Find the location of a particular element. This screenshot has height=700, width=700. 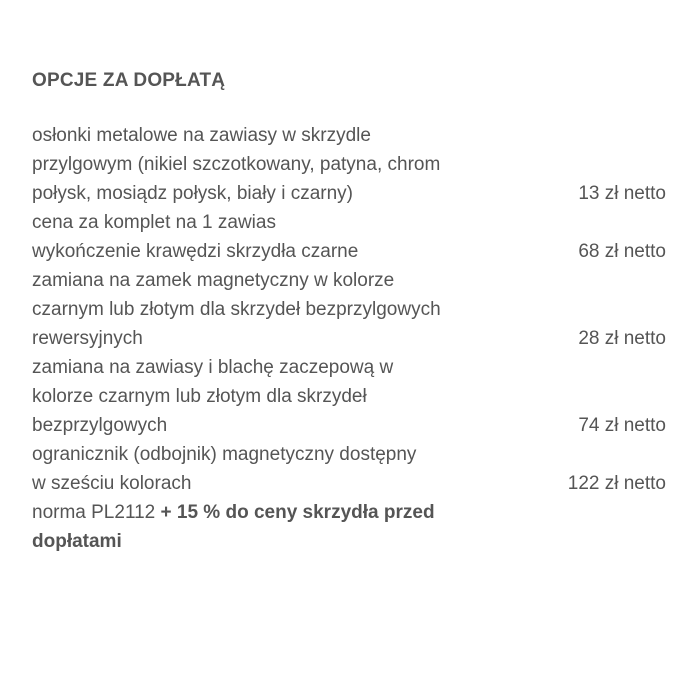

option-description: zamiana na zamek magnetyczny w kolorze is located at coordinates (213, 280).